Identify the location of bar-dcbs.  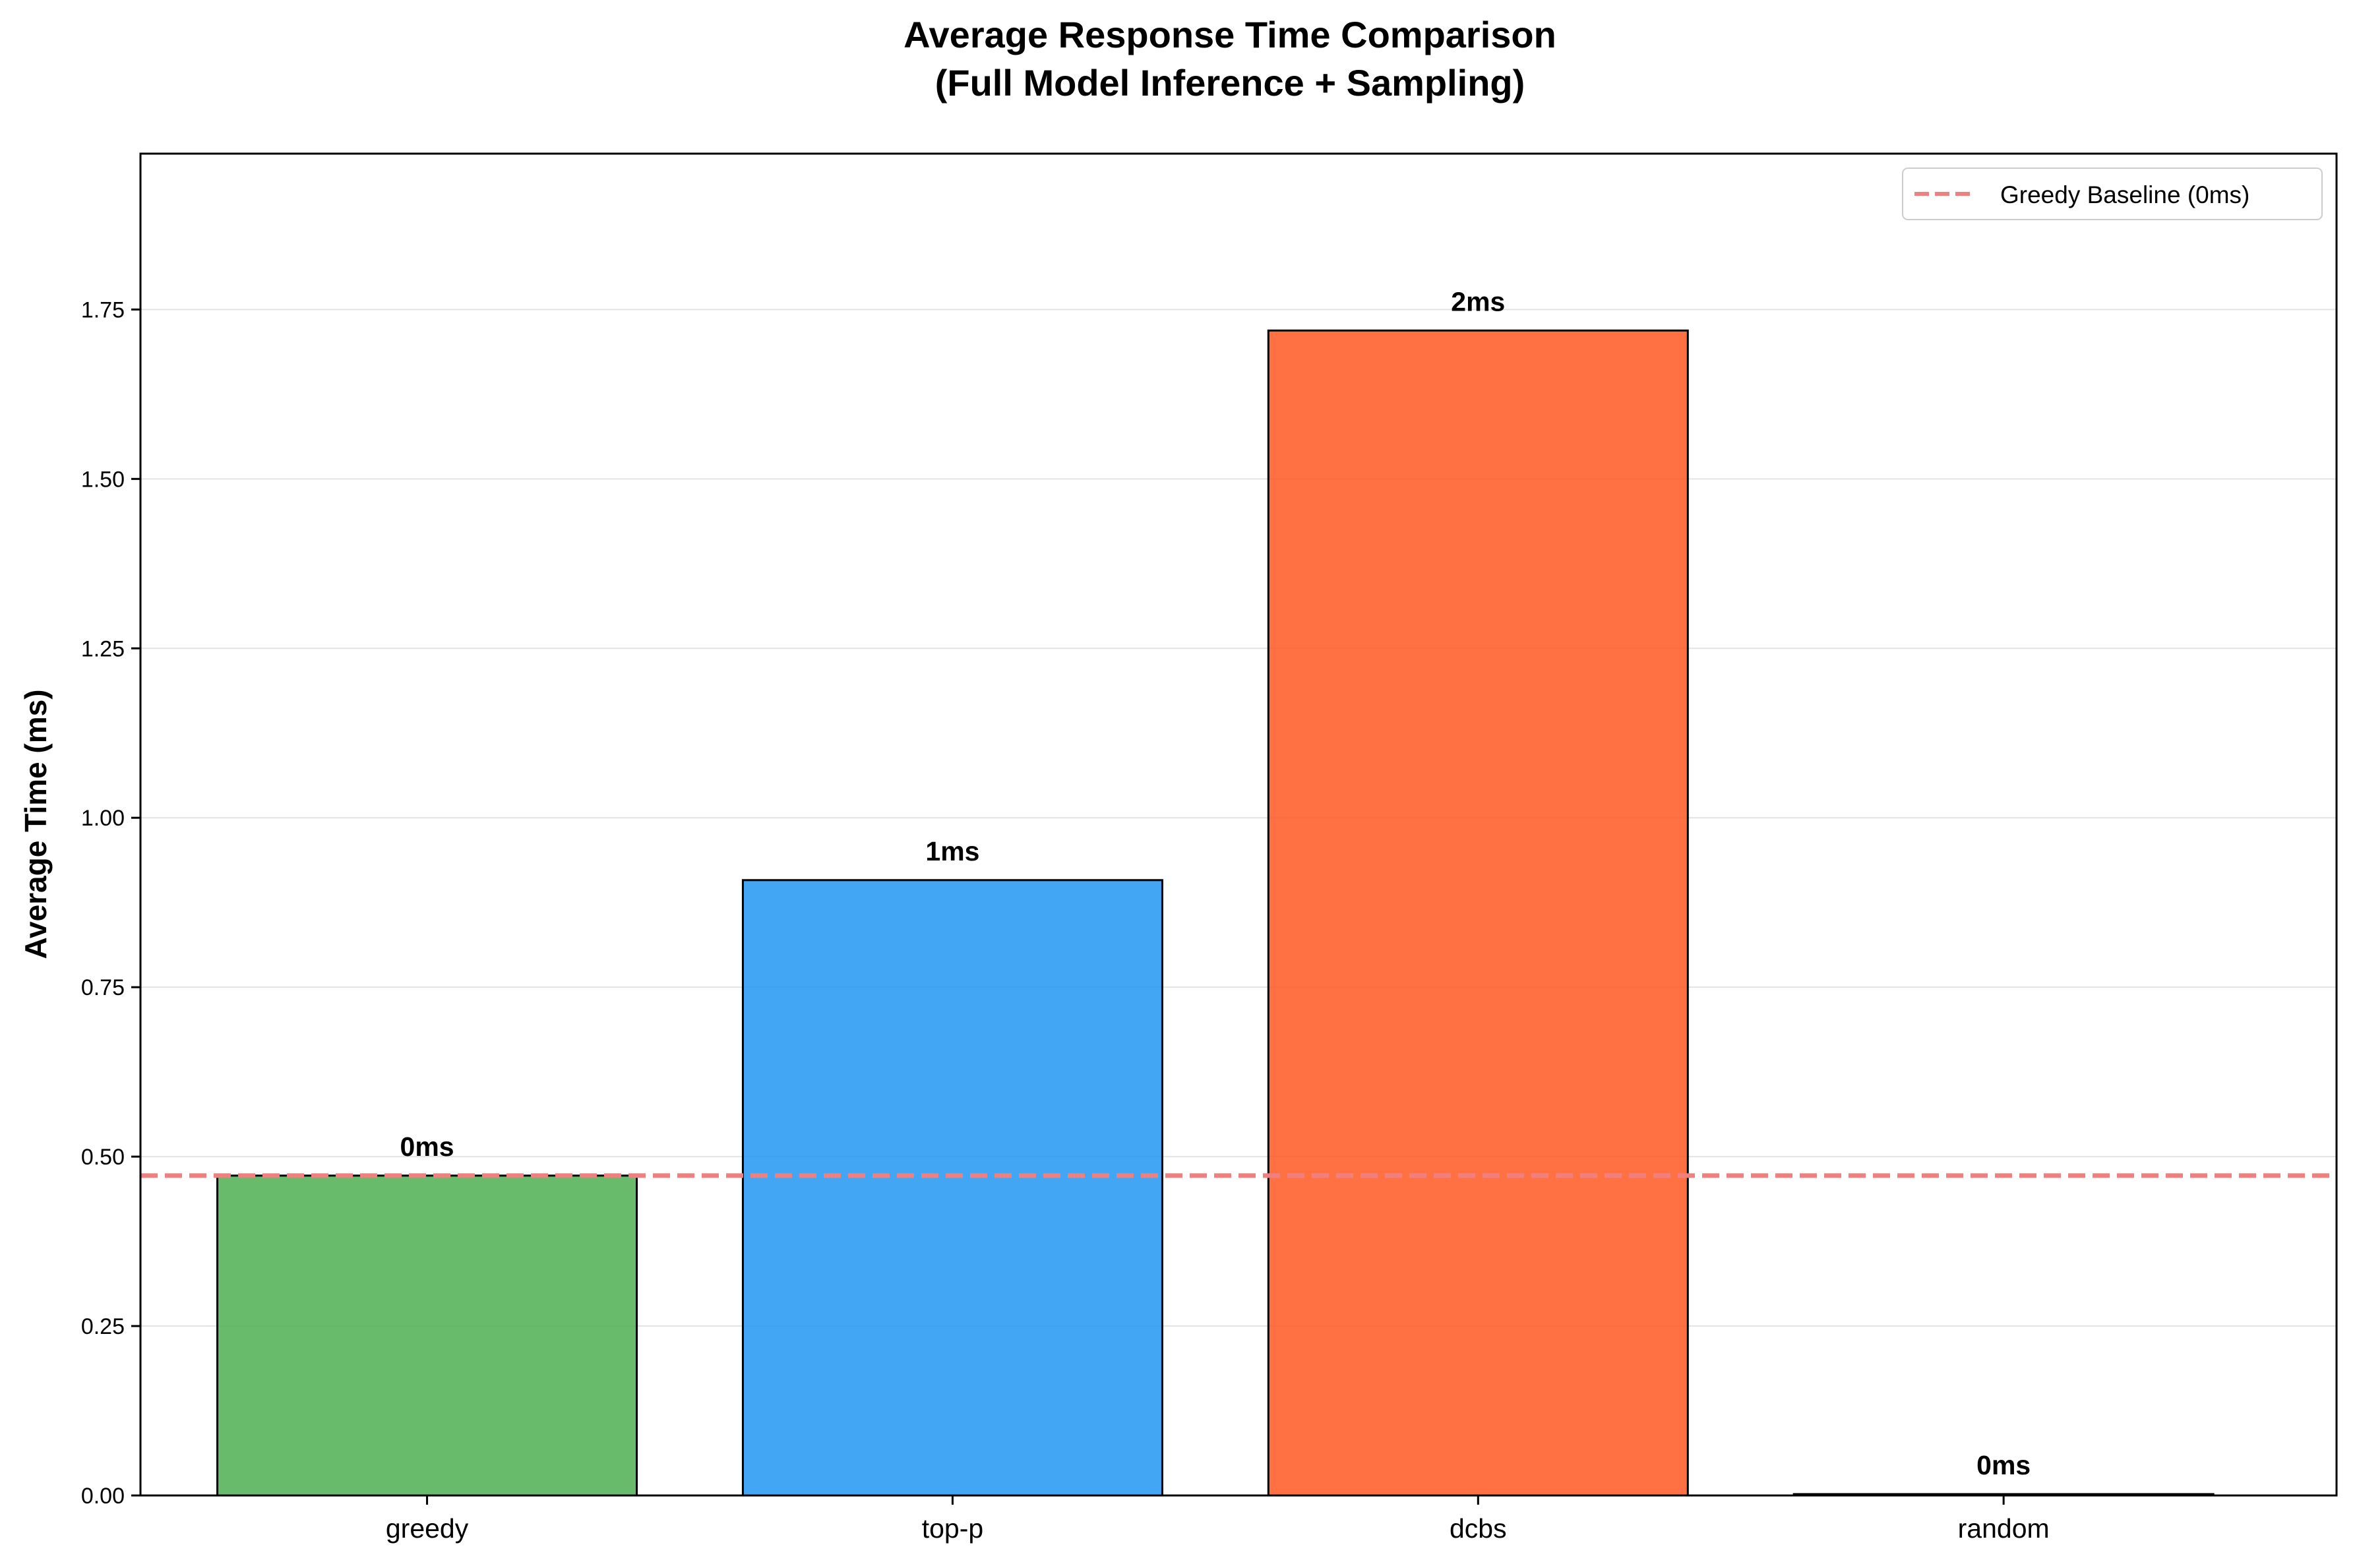
(1478, 913).